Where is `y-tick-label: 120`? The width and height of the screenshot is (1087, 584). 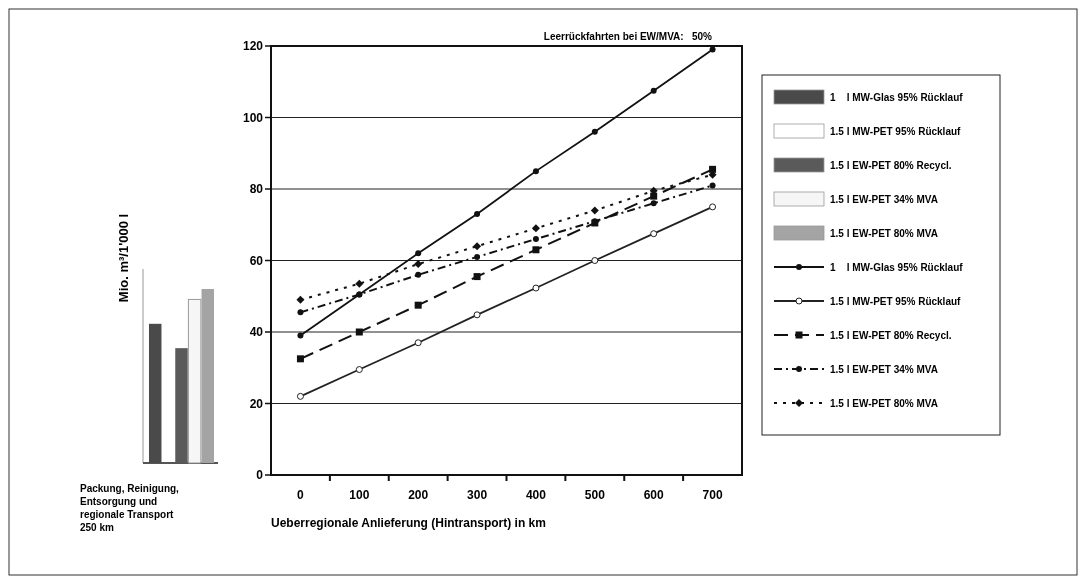
y-tick-label: 120 is located at coordinates (253, 46).